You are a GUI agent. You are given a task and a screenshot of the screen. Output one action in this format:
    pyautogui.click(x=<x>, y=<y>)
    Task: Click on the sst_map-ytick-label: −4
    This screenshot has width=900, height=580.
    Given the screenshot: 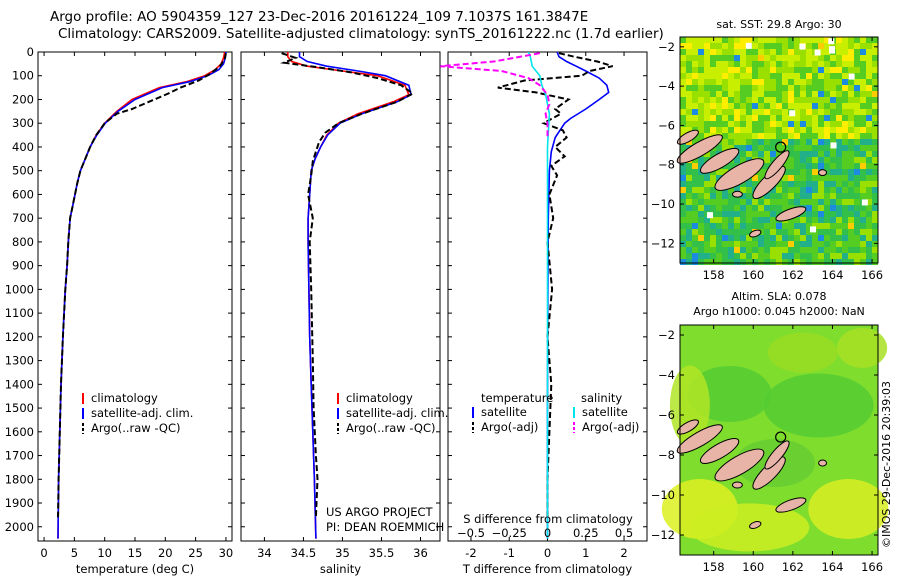 What is the action you would take?
    pyautogui.click(x=666, y=86)
    